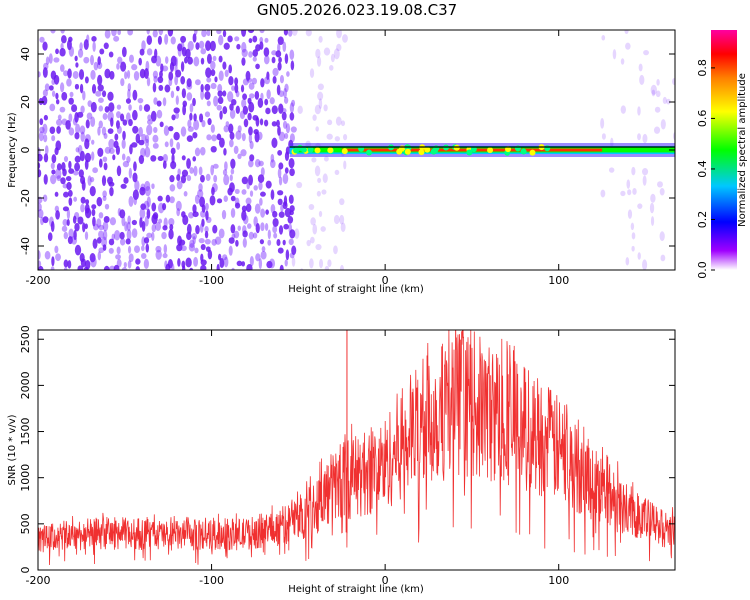 This screenshot has height=600, width=750. I want to click on y-tick-label: 20, so click(25, 102).